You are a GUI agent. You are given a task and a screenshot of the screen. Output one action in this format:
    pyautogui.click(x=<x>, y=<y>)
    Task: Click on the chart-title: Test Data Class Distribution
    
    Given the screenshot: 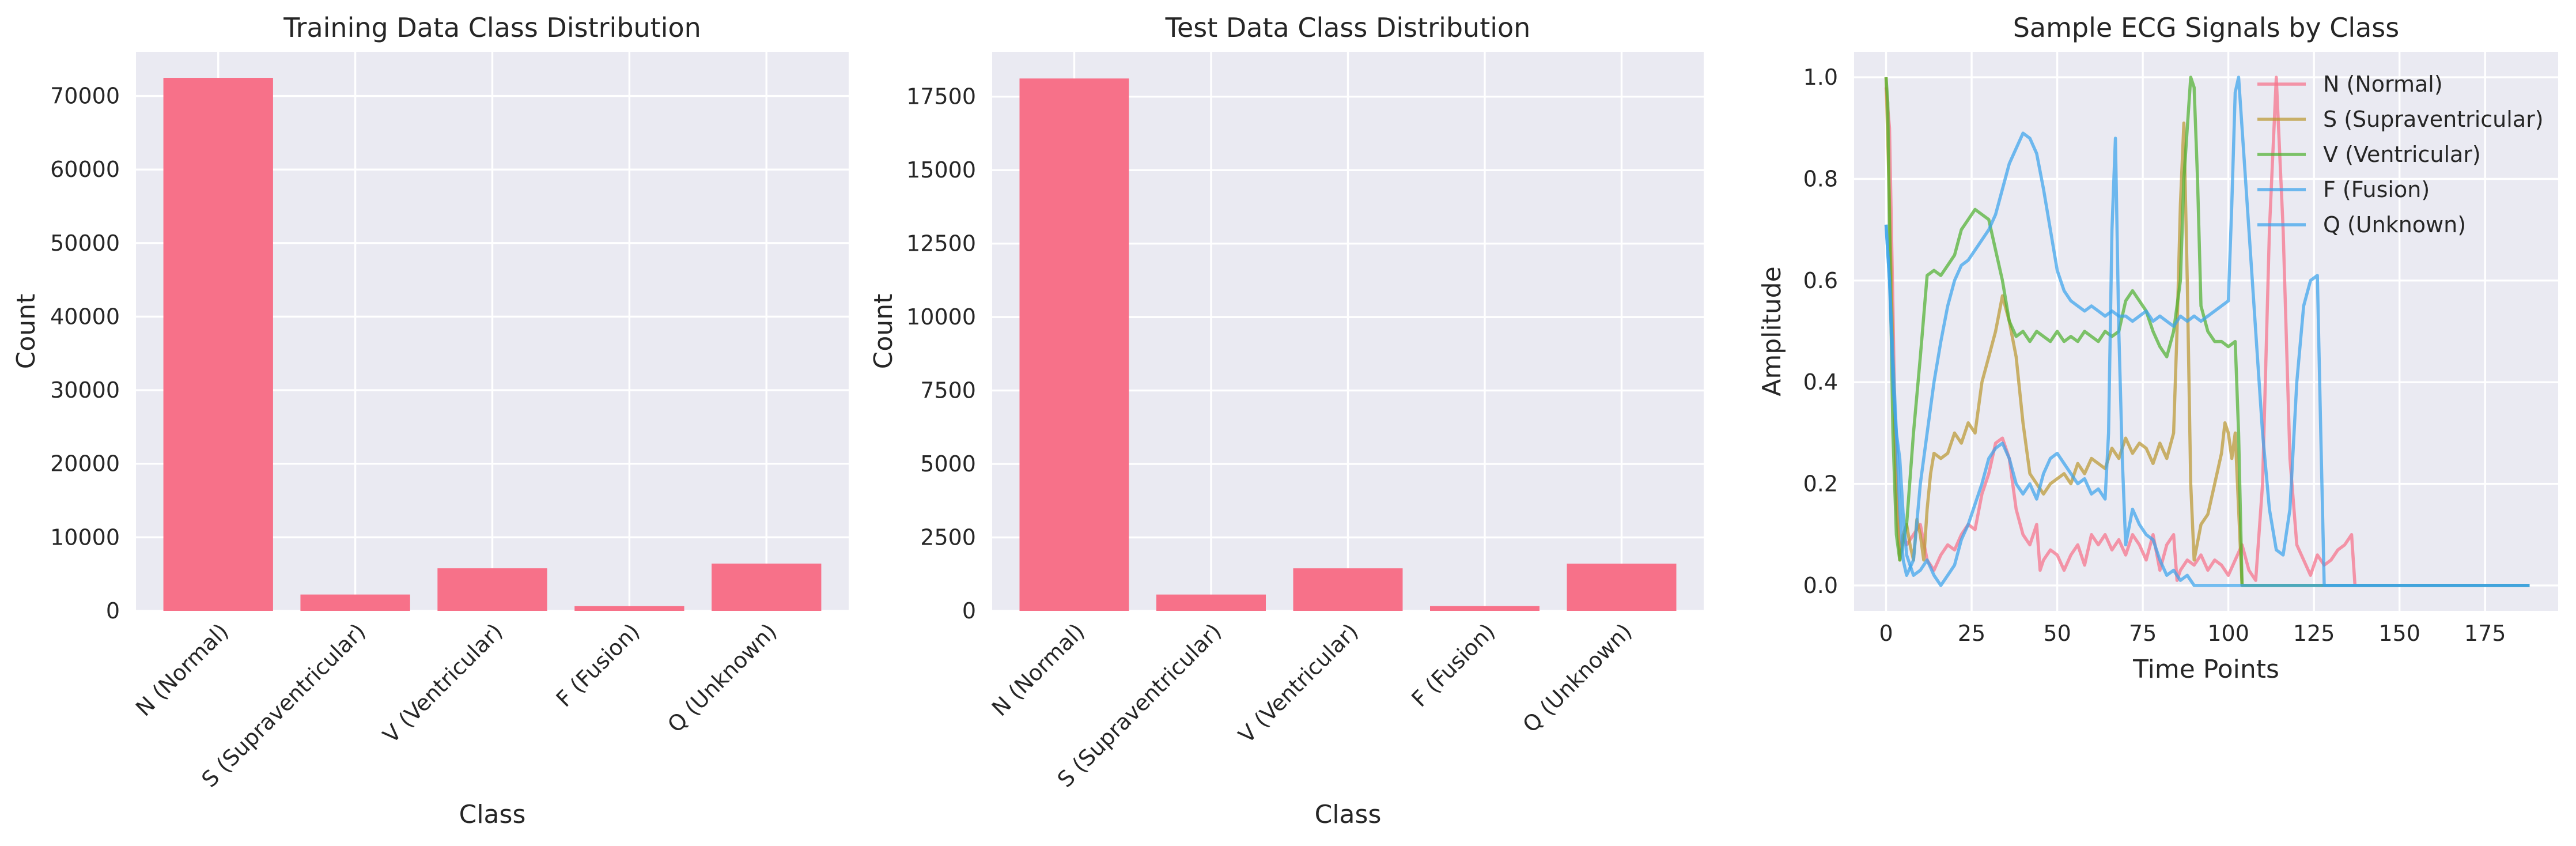 What is the action you would take?
    pyautogui.click(x=1348, y=27)
    